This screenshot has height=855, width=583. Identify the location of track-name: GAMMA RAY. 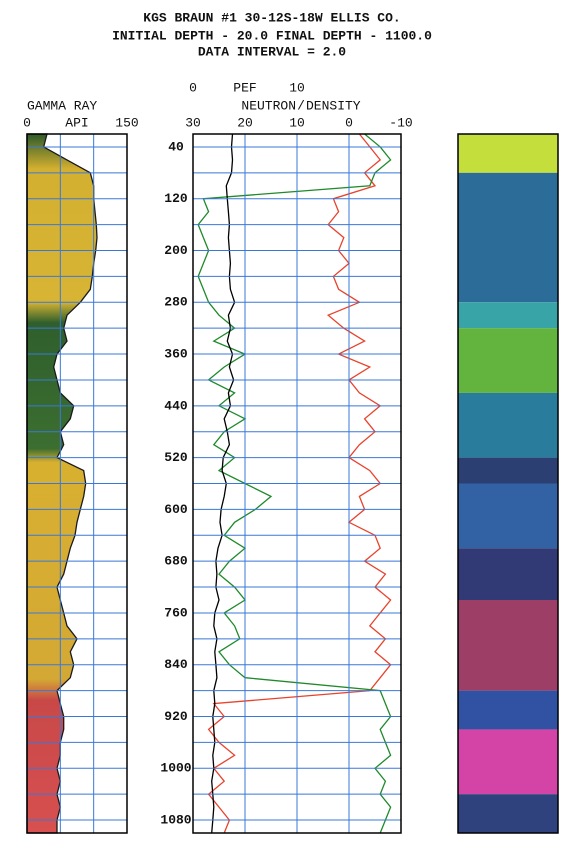
(62, 105).